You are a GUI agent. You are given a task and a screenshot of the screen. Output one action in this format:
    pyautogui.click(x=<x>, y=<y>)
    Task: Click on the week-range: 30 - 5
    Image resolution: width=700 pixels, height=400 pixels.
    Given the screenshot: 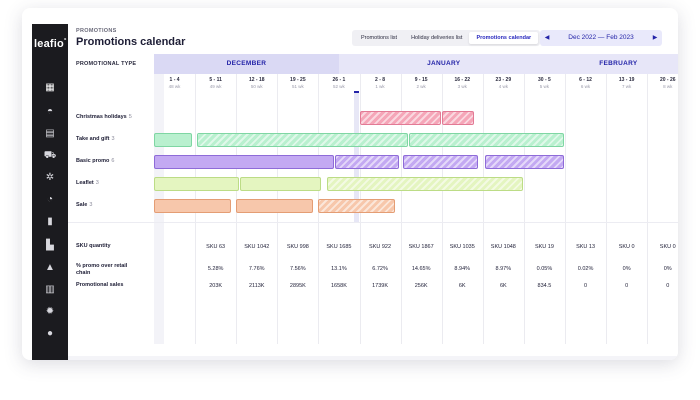 What is the action you would take?
    pyautogui.click(x=544, y=80)
    